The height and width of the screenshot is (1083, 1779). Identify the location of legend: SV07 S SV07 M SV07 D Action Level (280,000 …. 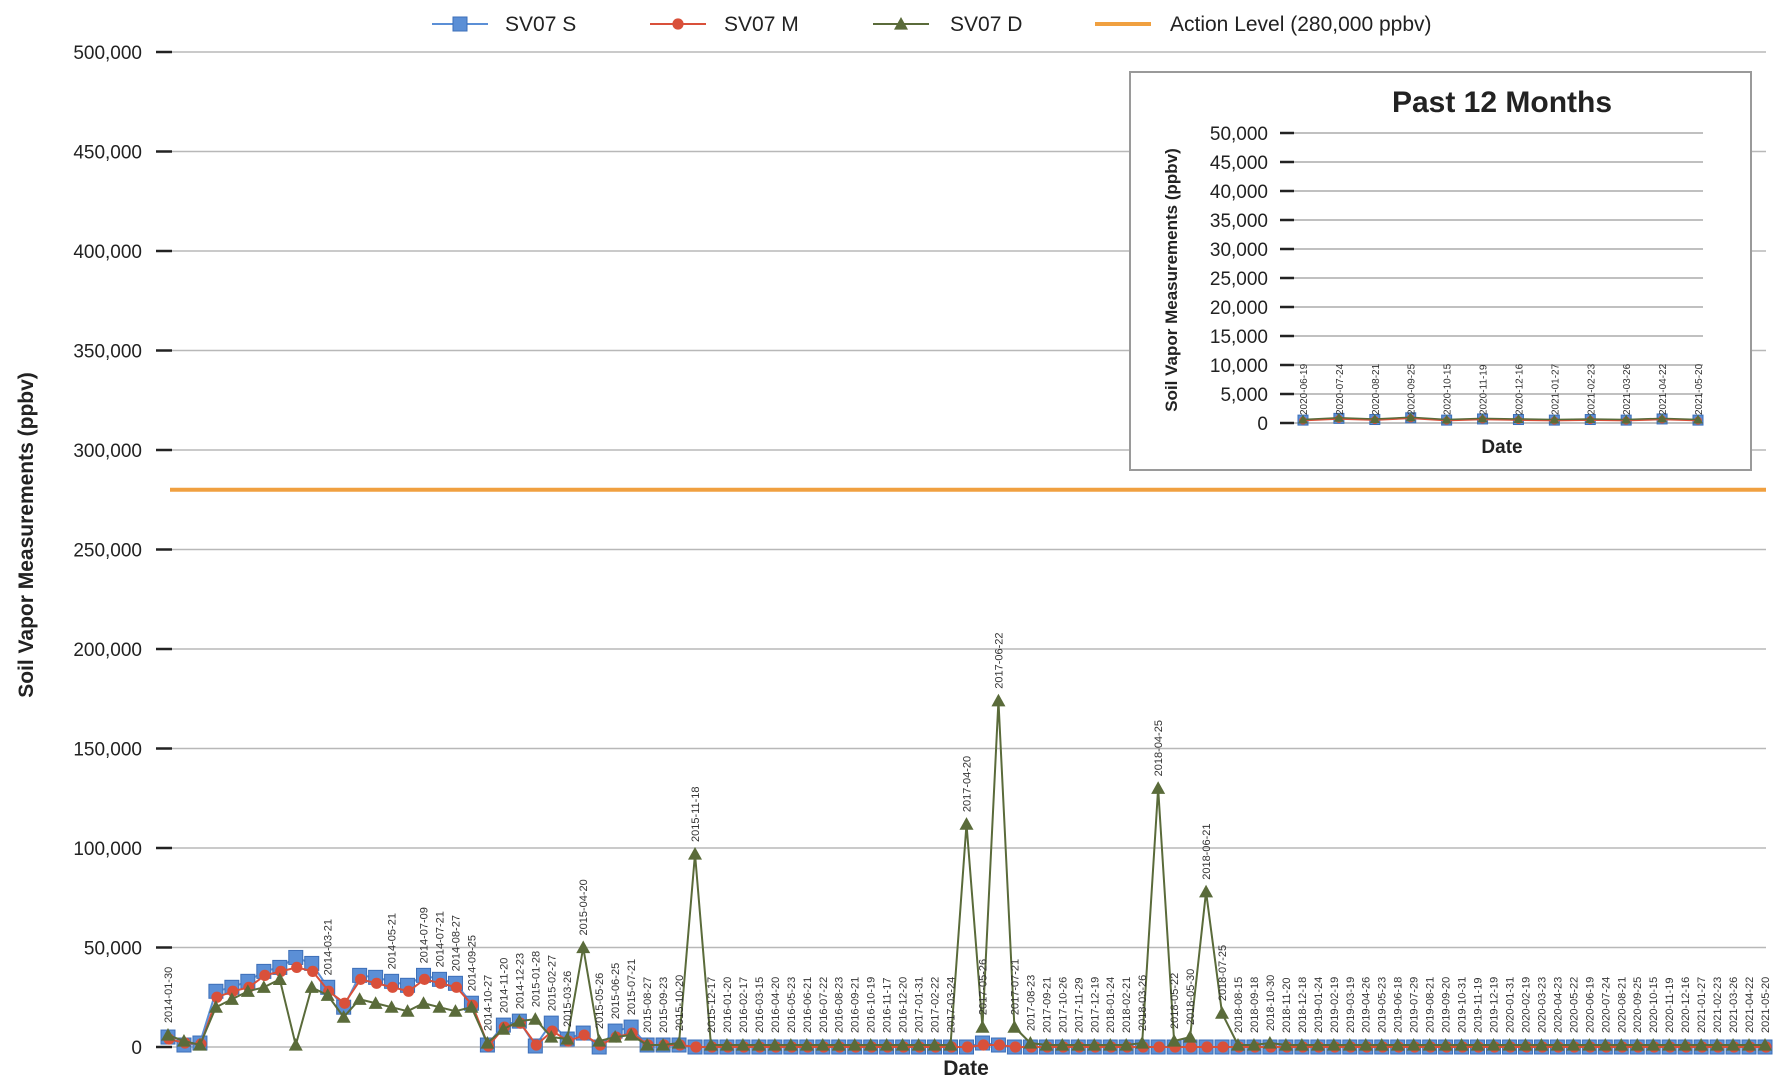
(932, 24).